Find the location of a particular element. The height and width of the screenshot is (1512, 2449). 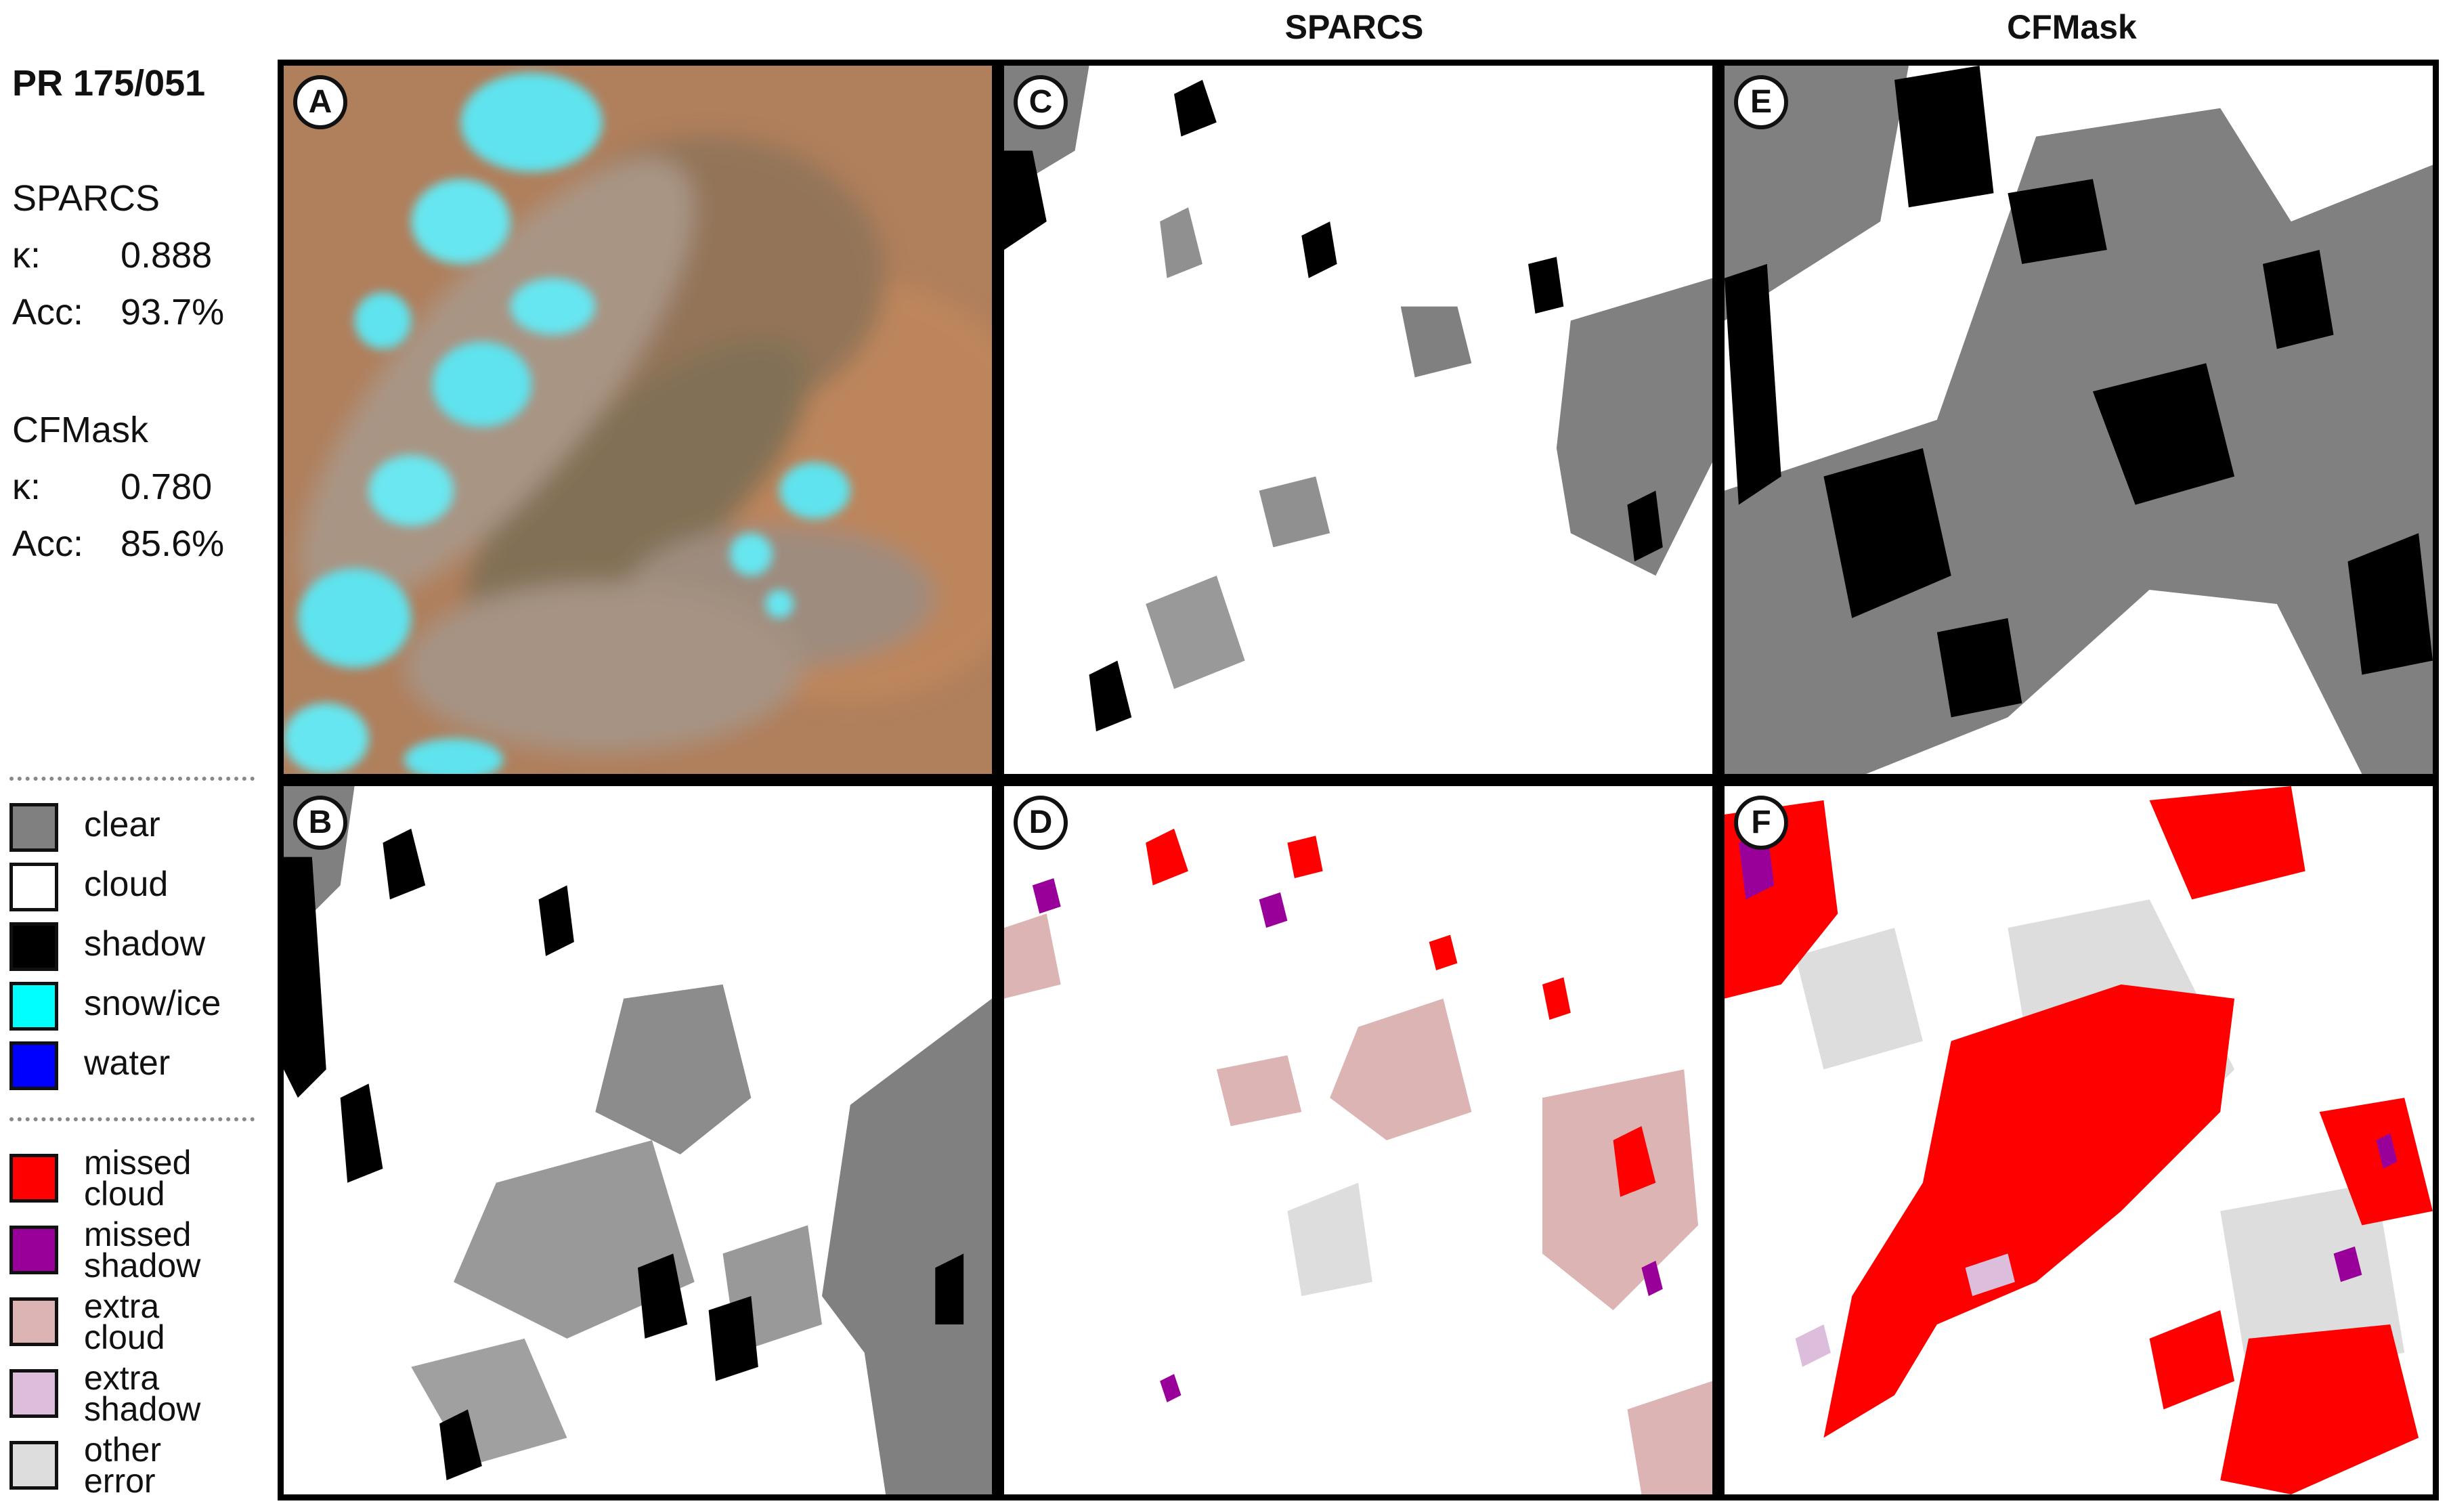

cfmask-acc-row: Acc: 85.6% is located at coordinates (118, 544).